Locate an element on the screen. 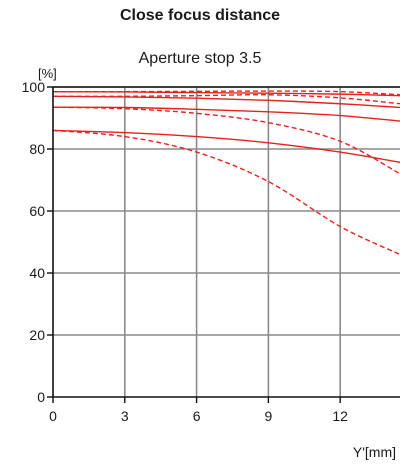  y-tick-label: 20 is located at coordinates (37, 335).